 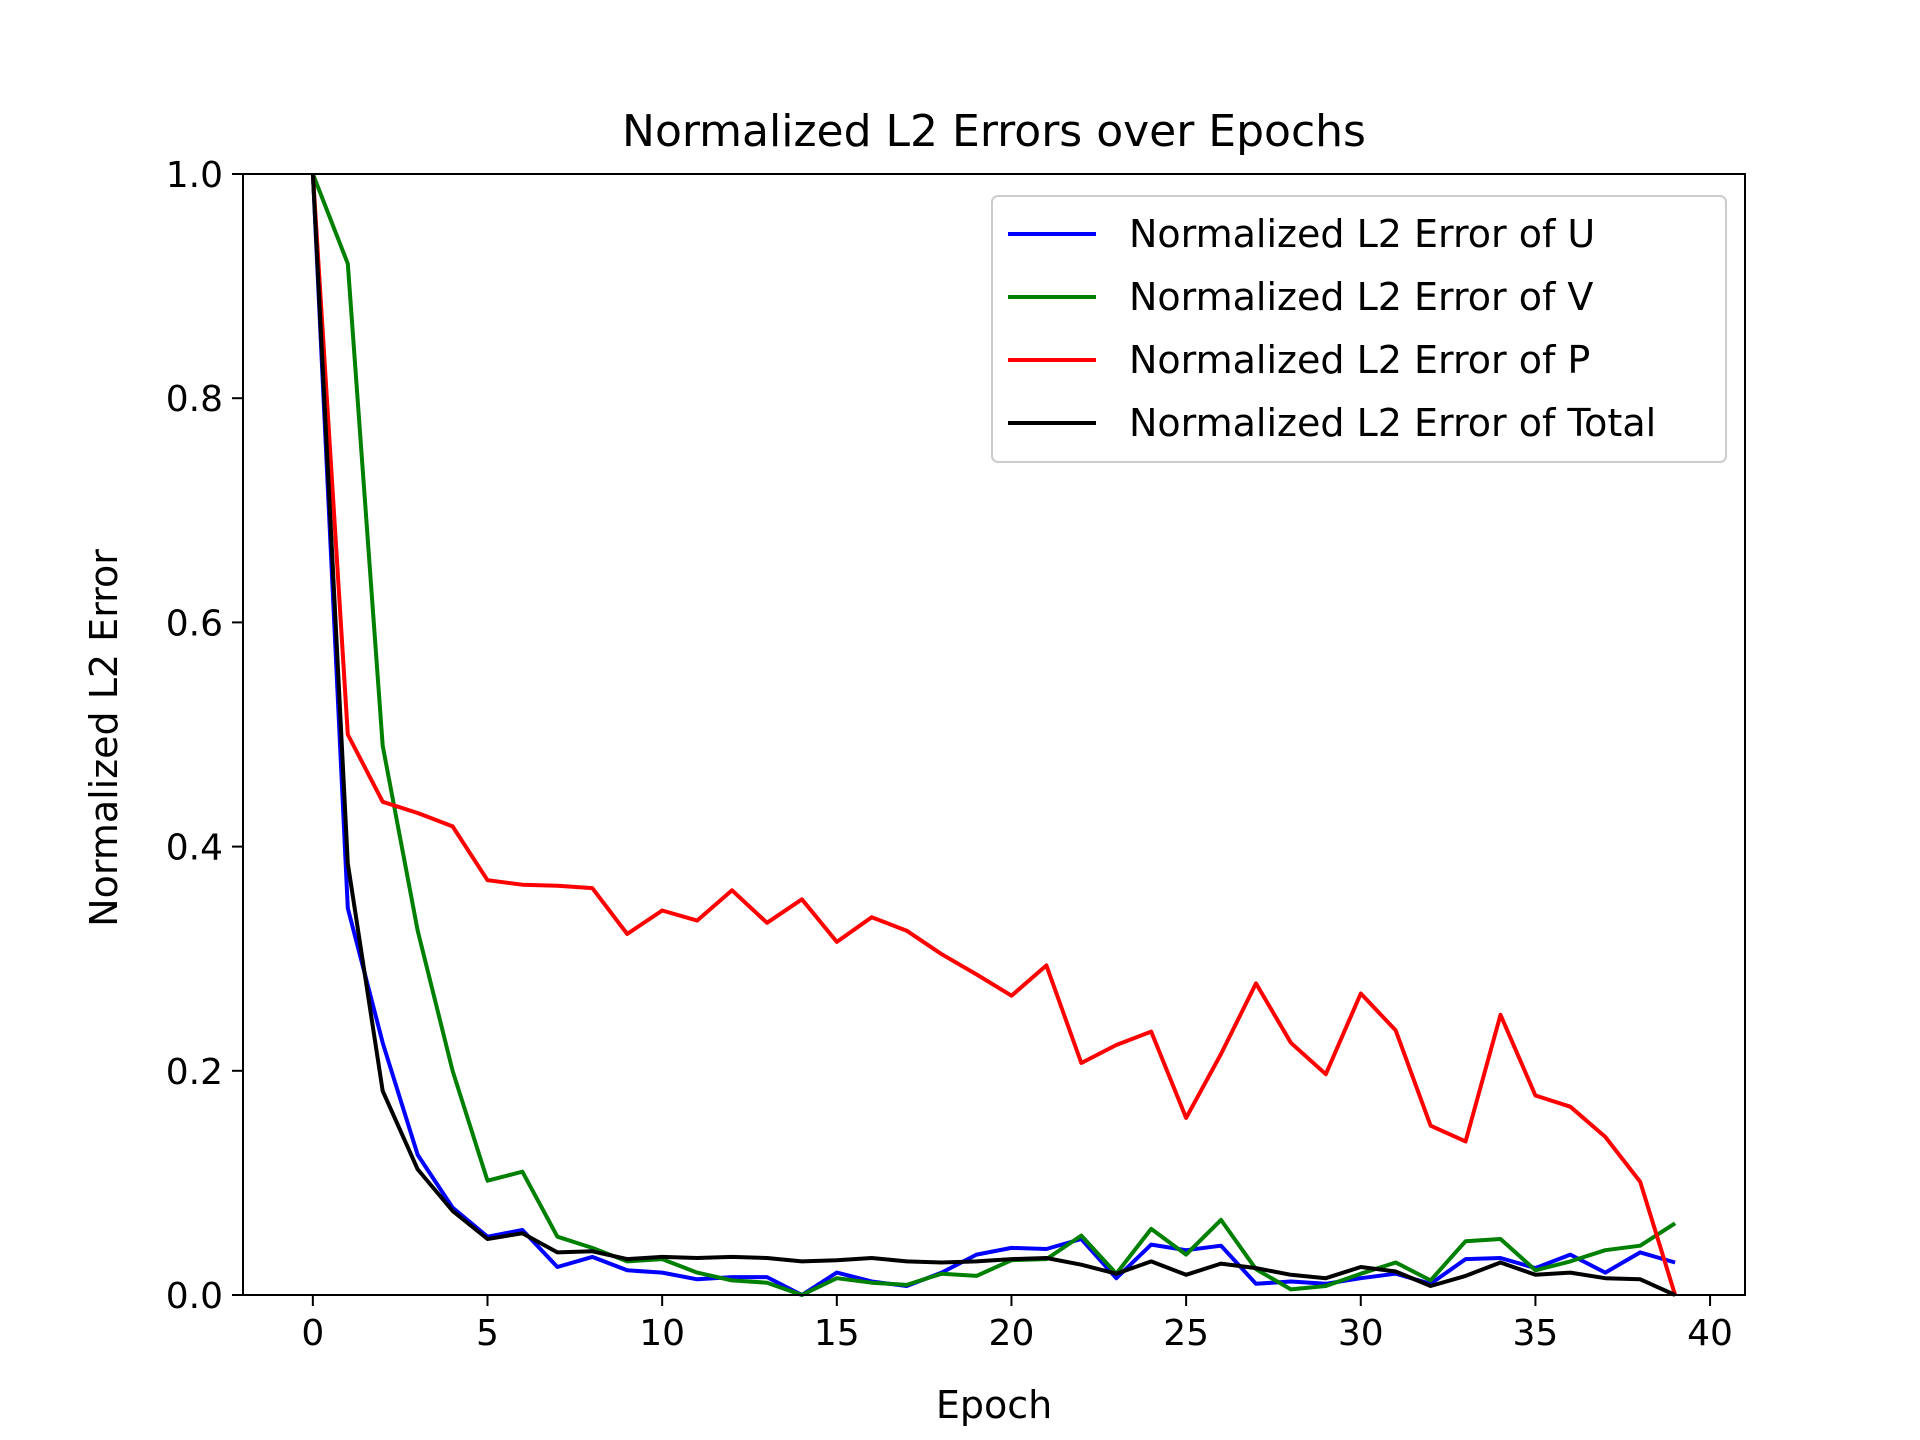 What do you see at coordinates (1536, 1333) in the screenshot?
I see `x-tick-label: 35` at bounding box center [1536, 1333].